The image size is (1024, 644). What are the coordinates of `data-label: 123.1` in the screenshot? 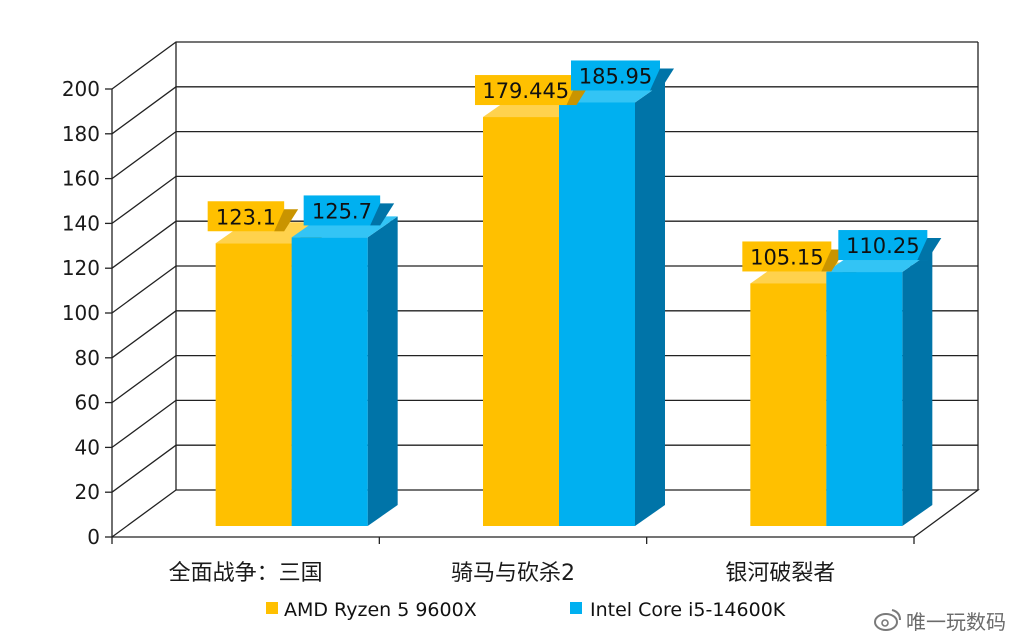 It's located at (253, 216).